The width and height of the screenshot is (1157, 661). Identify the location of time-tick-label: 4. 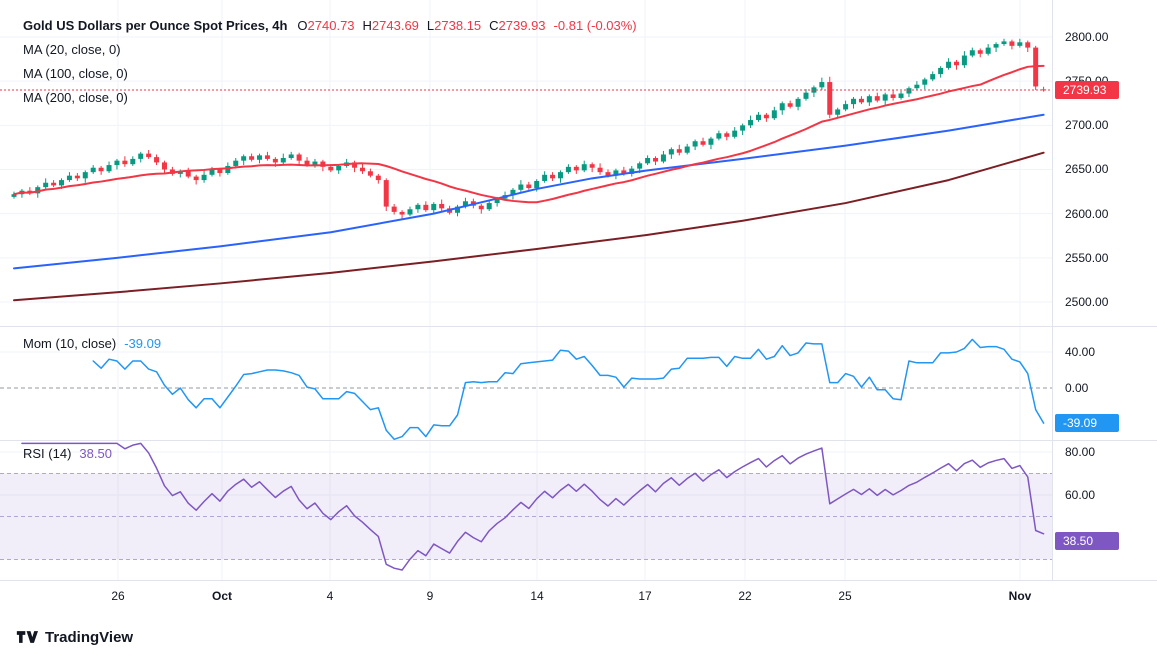
(330, 596).